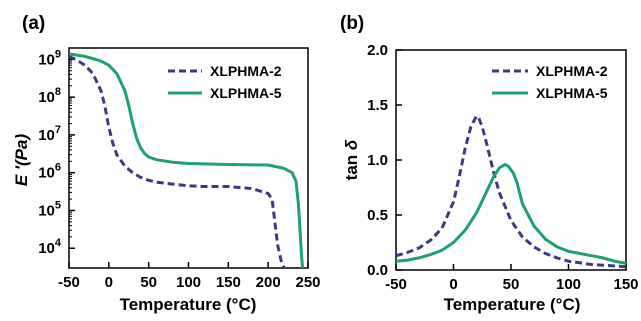 This screenshot has width=641, height=321. Describe the element at coordinates (188, 282) in the screenshot. I see `panel-a-x-tick-label: 100` at that location.